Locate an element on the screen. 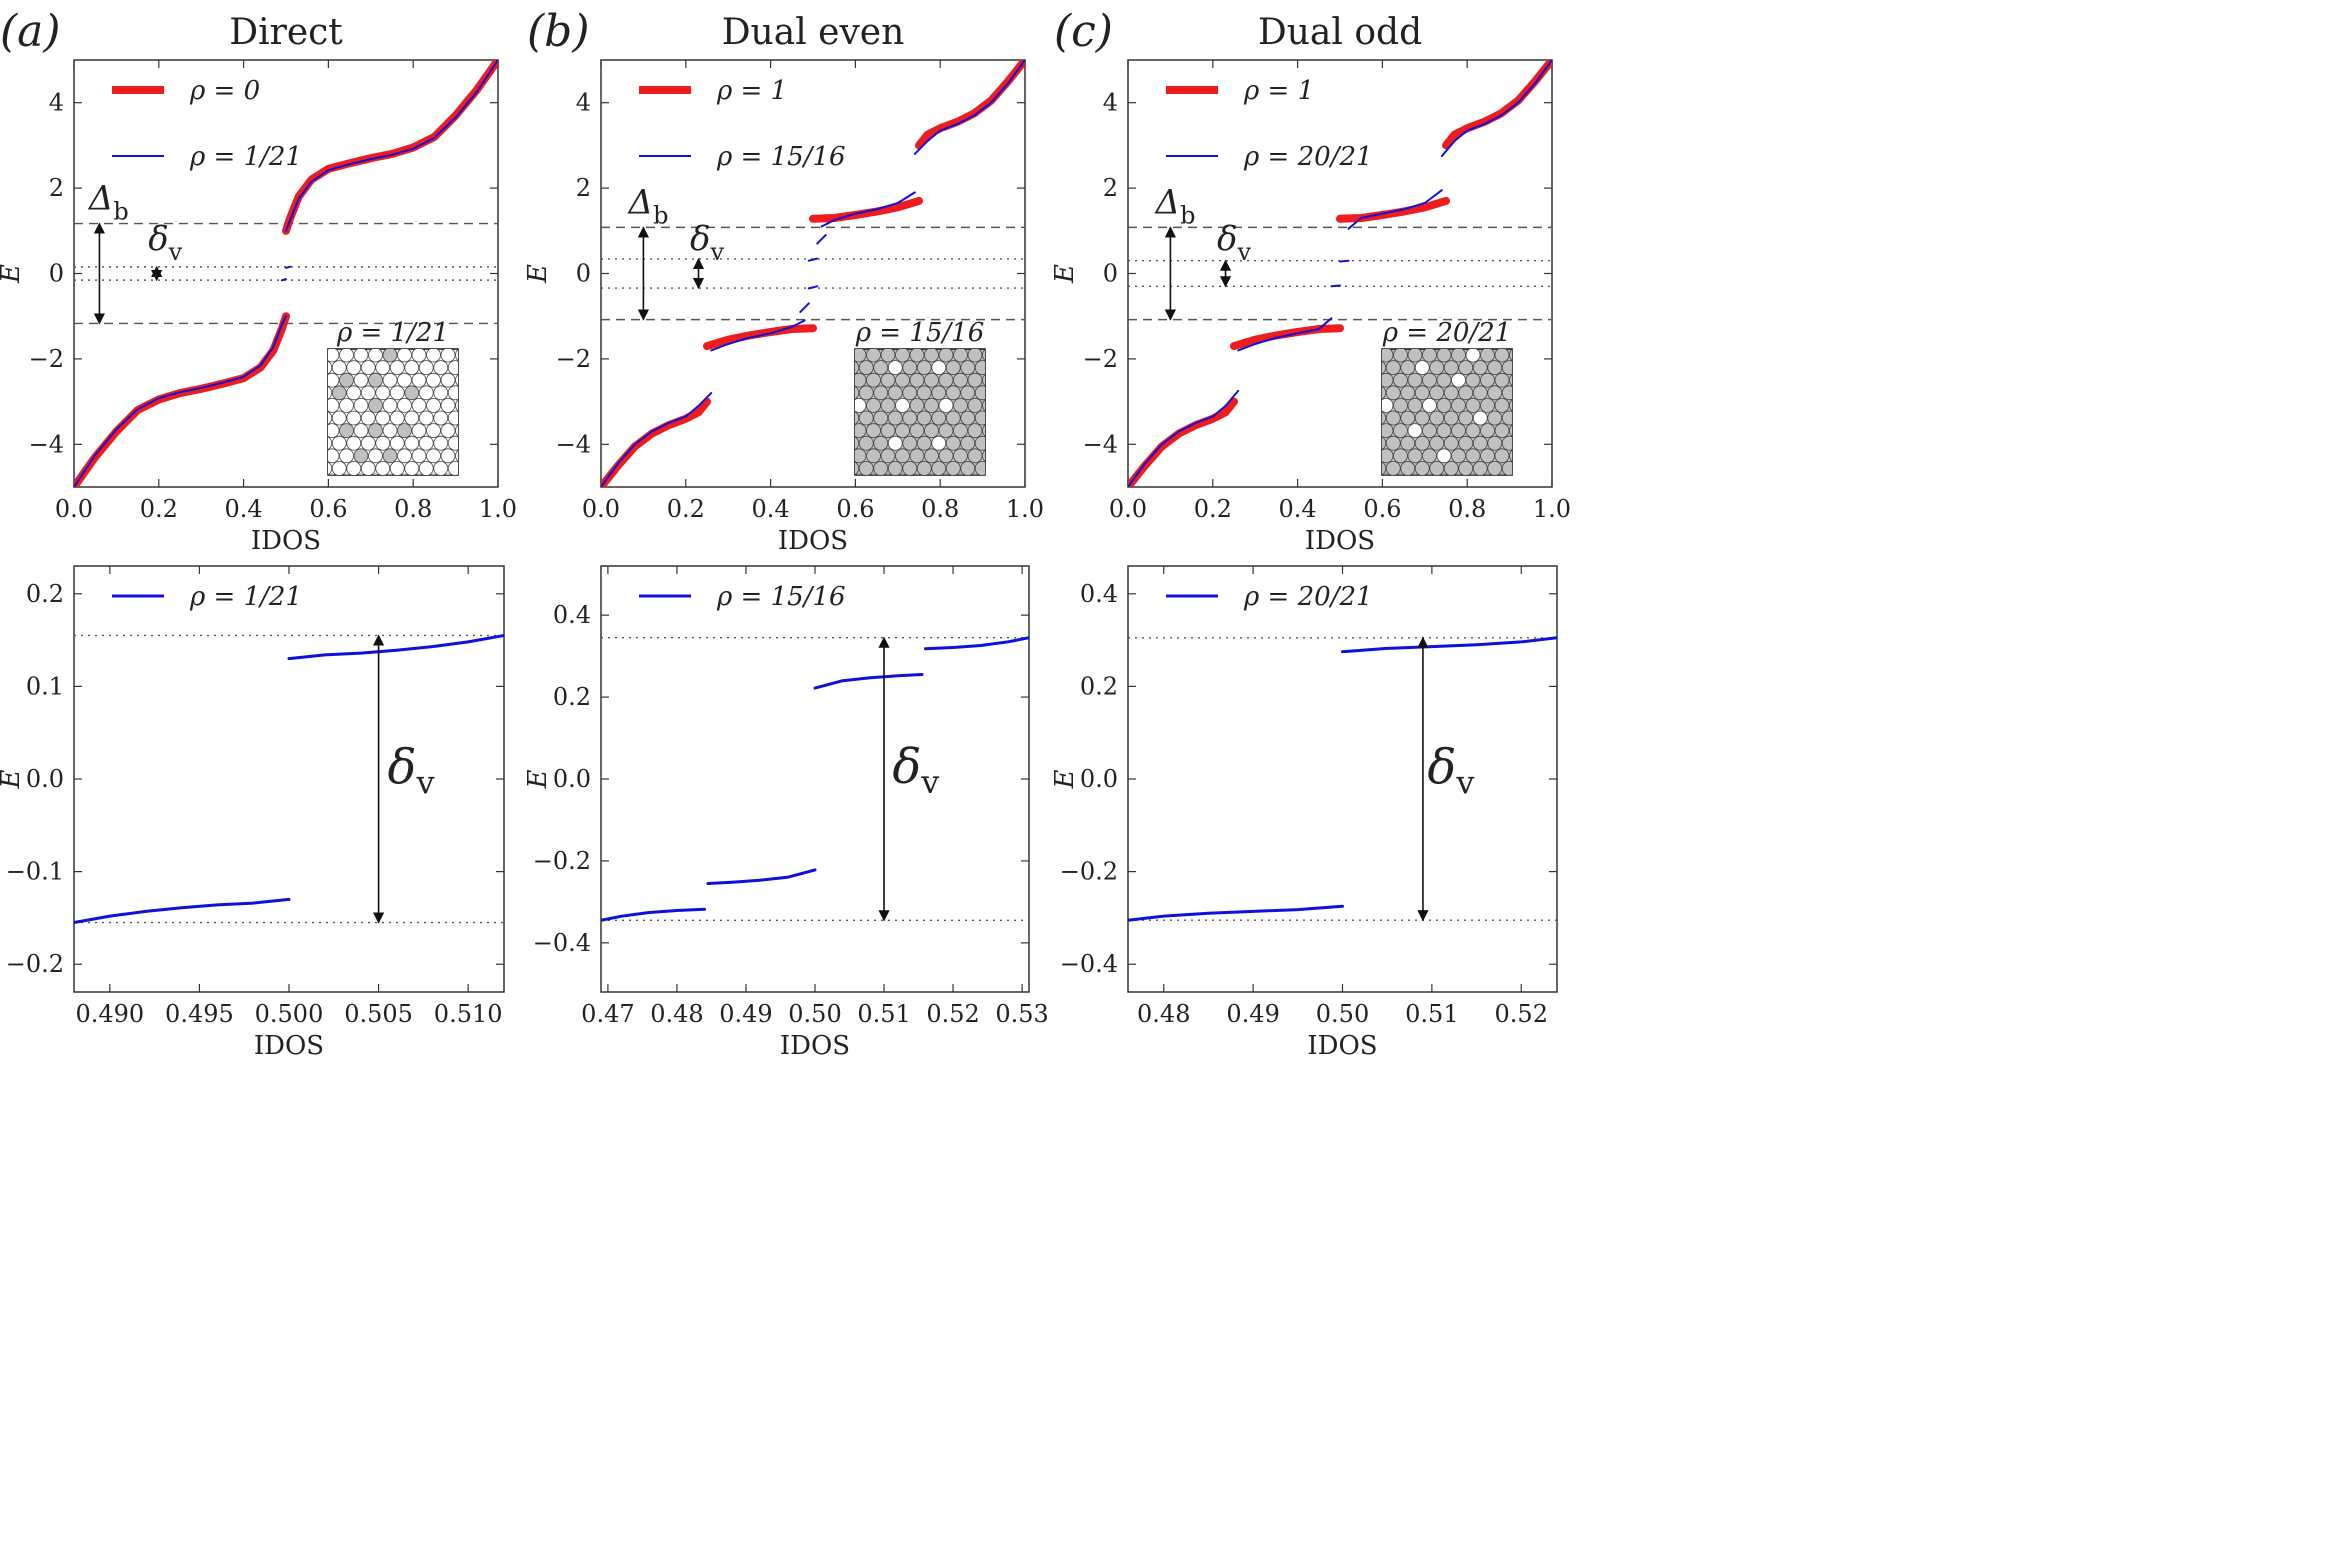  y-tick-label: −0.4 is located at coordinates (562, 943).